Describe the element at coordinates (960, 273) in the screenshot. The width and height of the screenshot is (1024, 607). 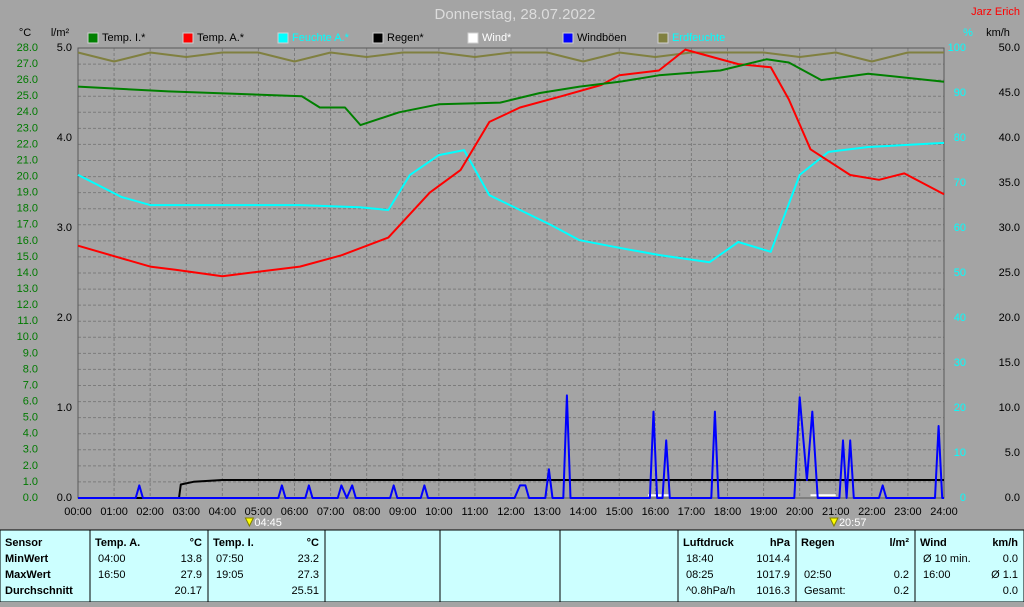
I see `y3-tick-label: 50` at that location.